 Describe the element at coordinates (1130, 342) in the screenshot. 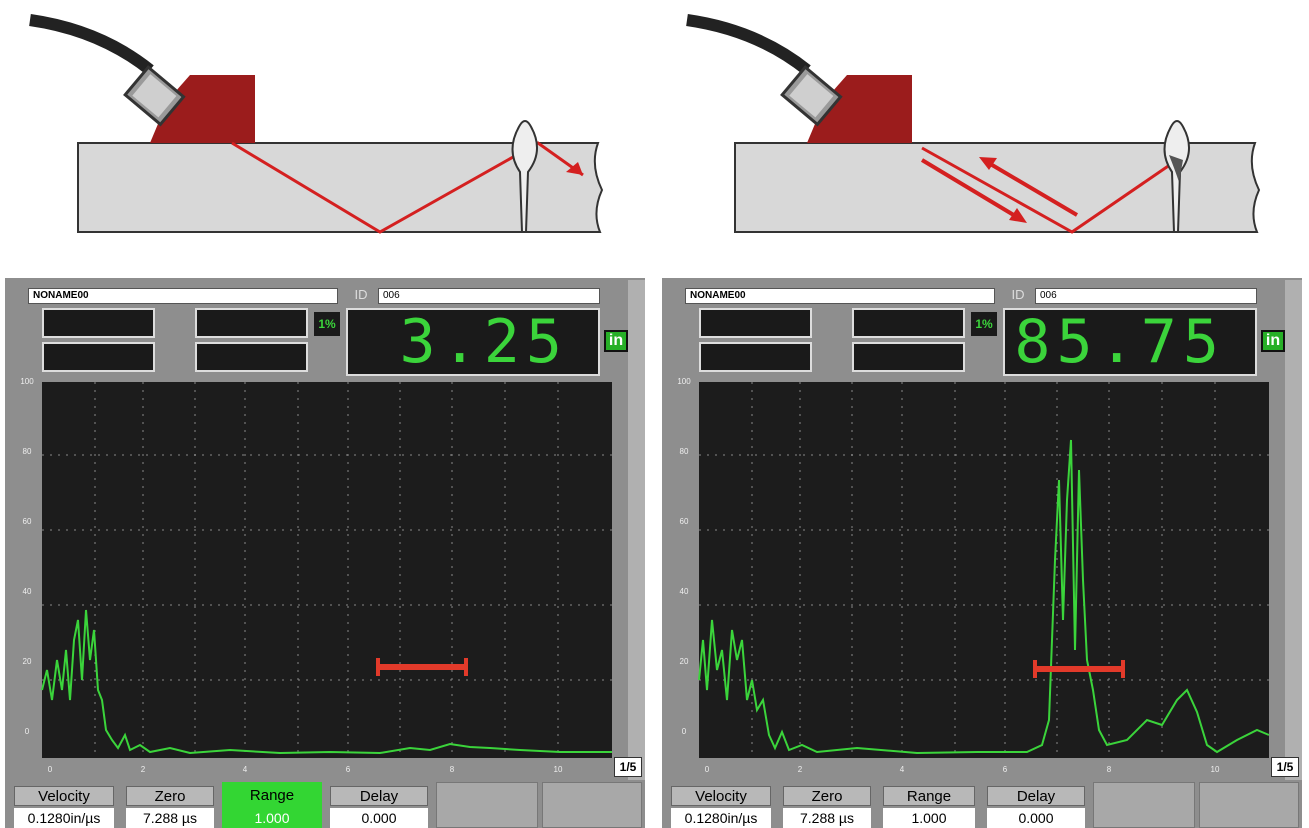

I see `main-reading: 85.75` at that location.